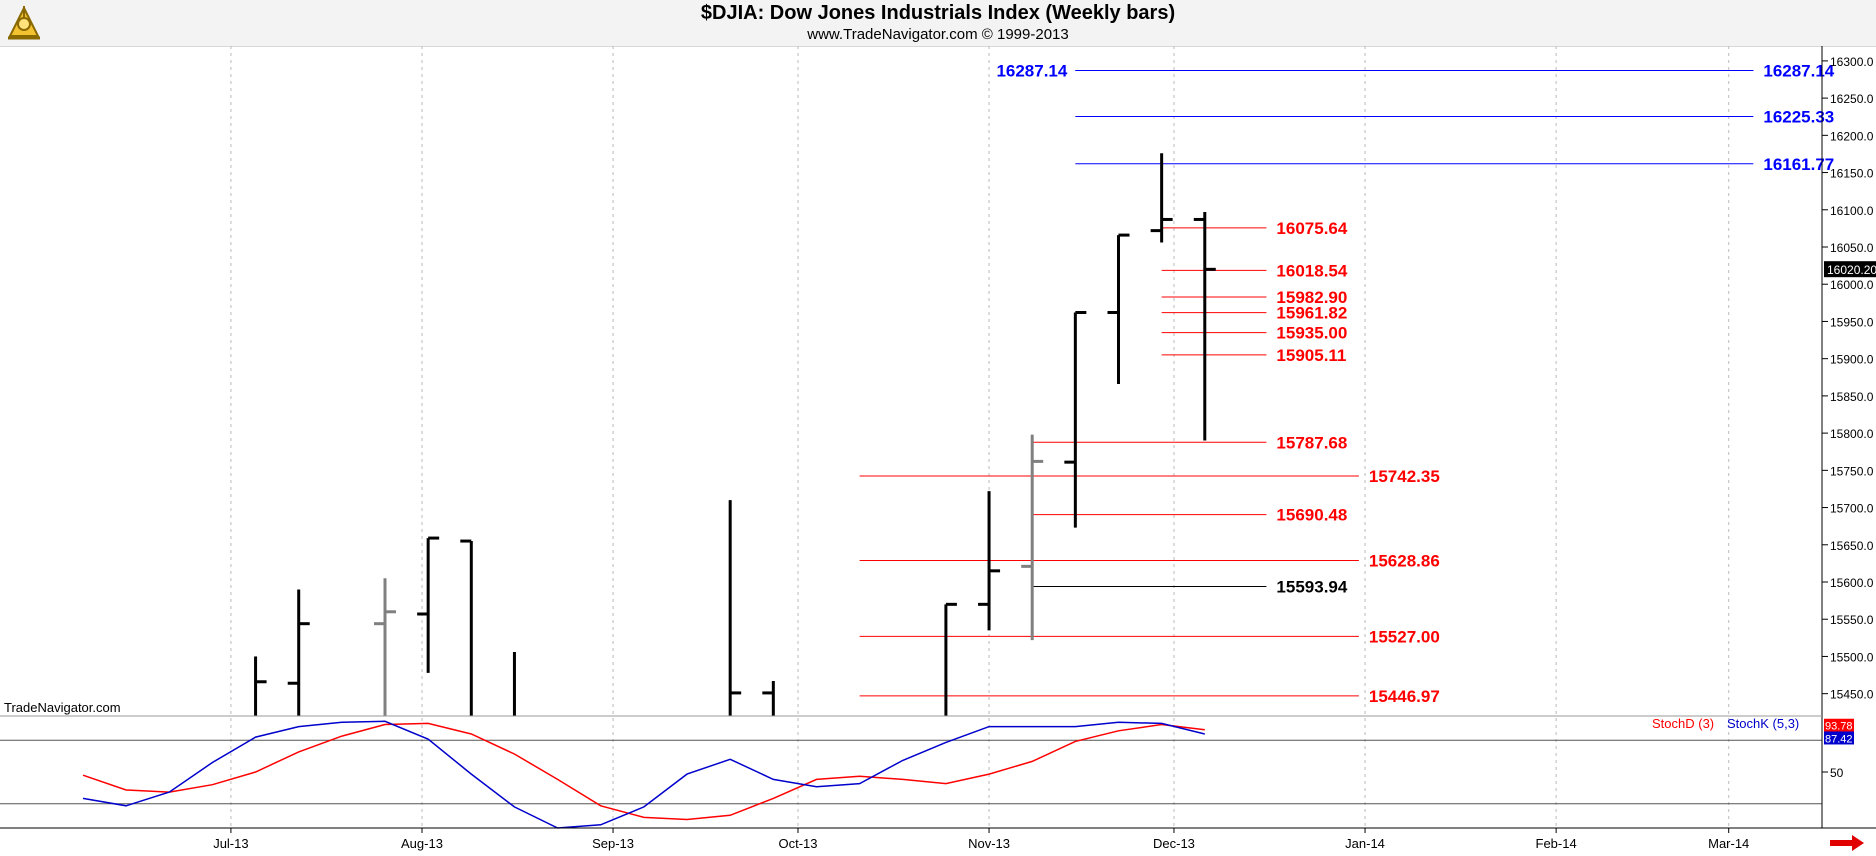 This screenshot has height=856, width=1876. What do you see at coordinates (422, 843) in the screenshot?
I see `x-tick-label: Aug-13` at bounding box center [422, 843].